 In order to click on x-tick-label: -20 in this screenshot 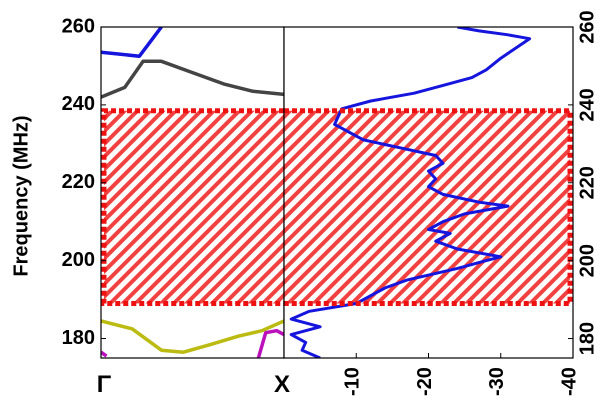, I will do `click(425, 381)`.